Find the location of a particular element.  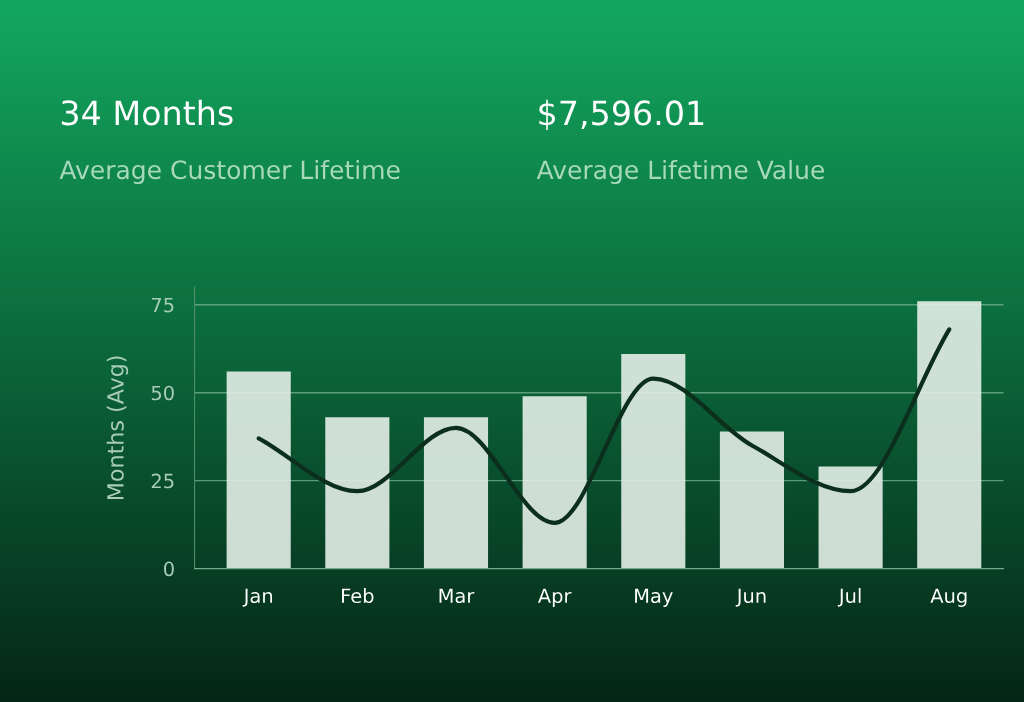

x-tick-label: Feb is located at coordinates (358, 596).